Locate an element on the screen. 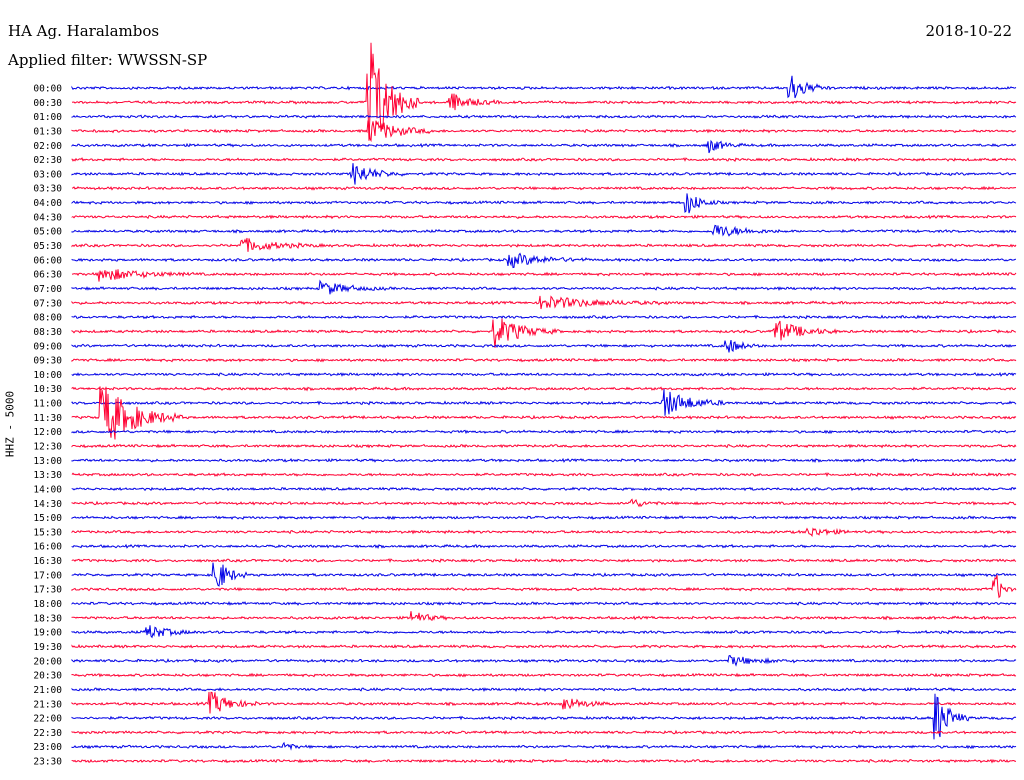  row-time-label: 15:00 is located at coordinates (47, 518).